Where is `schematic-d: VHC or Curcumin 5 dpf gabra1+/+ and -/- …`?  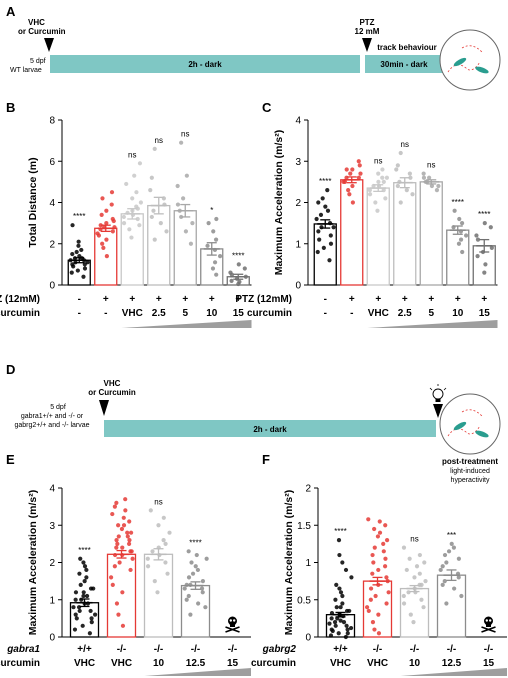 schematic-d: VHC or Curcumin 5 dpf gabra1+/+ and -/- … is located at coordinates (257, 431).